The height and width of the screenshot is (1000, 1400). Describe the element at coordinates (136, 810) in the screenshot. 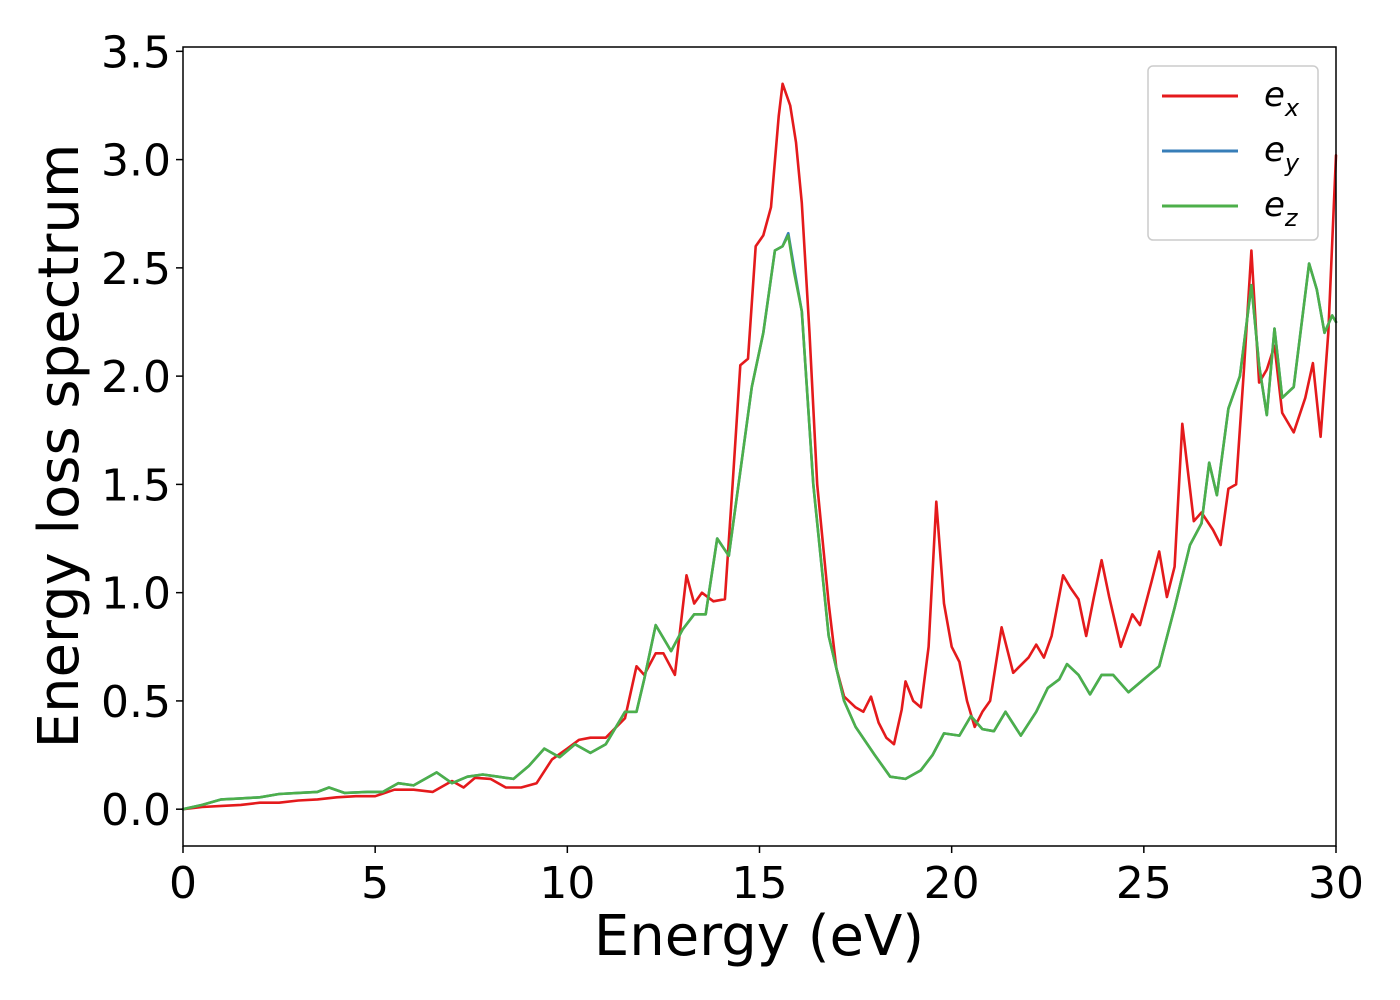

I see `y-tick-label: 0.0` at that location.